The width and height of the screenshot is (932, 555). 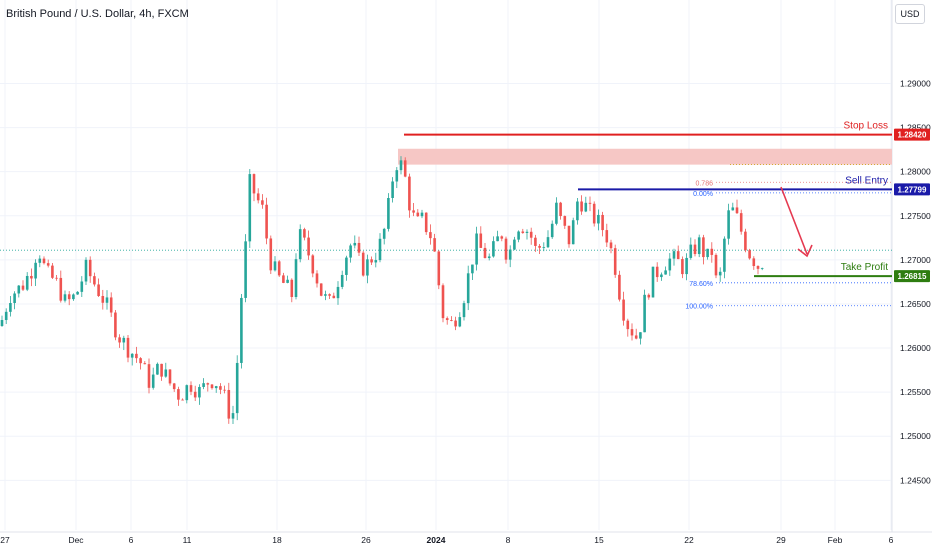 I want to click on stop-loss-price-tag-bg, so click(x=912, y=134).